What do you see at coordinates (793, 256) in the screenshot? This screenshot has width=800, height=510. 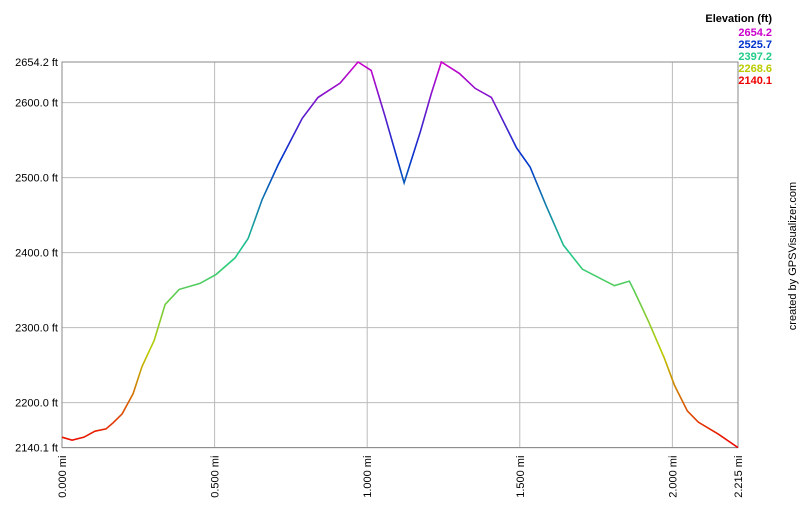 I see `credit: created by GPSVisualizer.com` at bounding box center [793, 256].